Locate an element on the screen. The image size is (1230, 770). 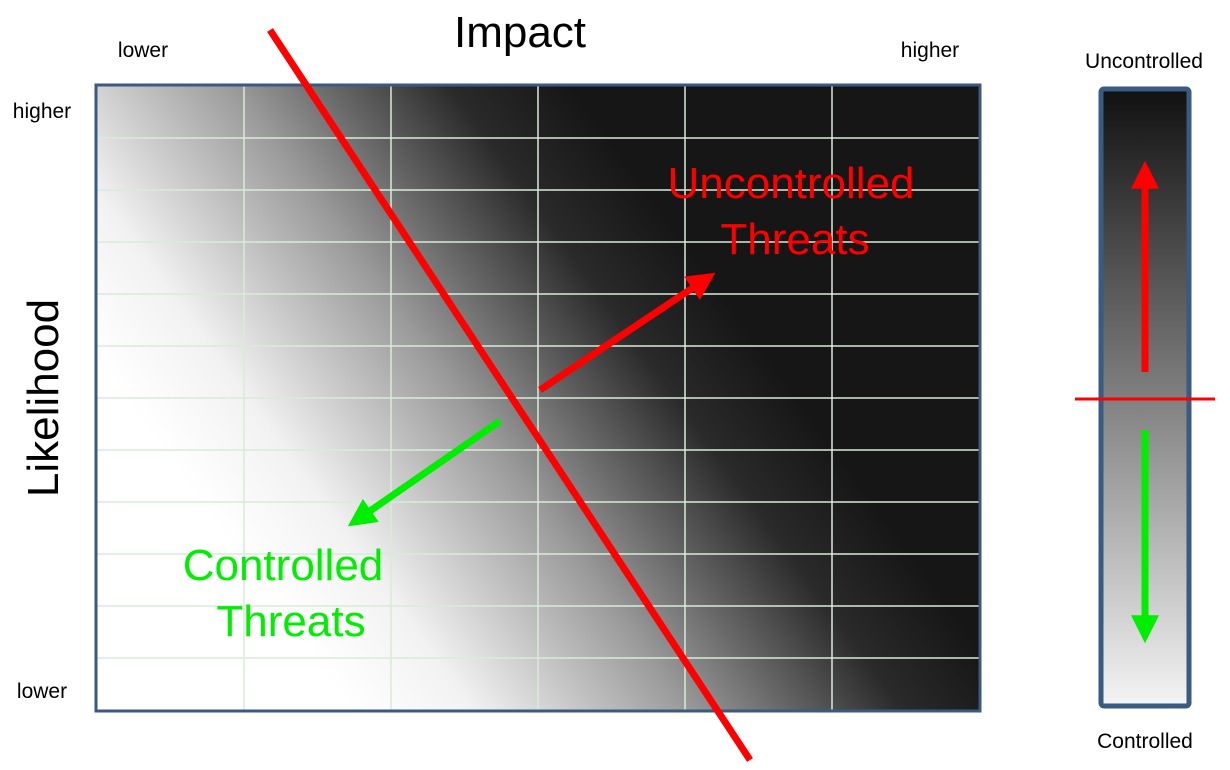
uncontrolled-arrow is located at coordinates (627, 332).